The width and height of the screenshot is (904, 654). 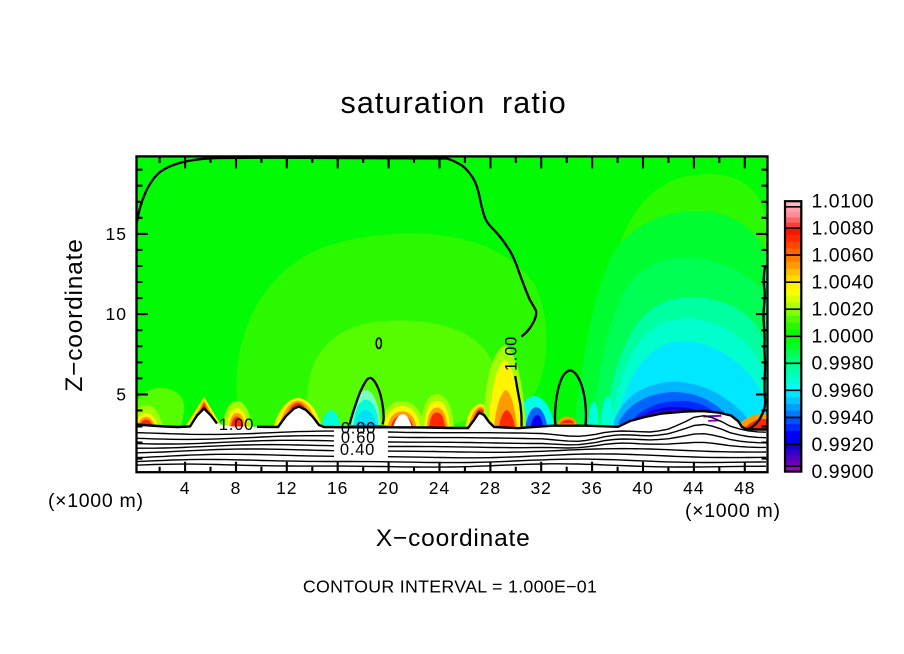 I want to click on svg-text: 1.0000, so click(x=843, y=337).